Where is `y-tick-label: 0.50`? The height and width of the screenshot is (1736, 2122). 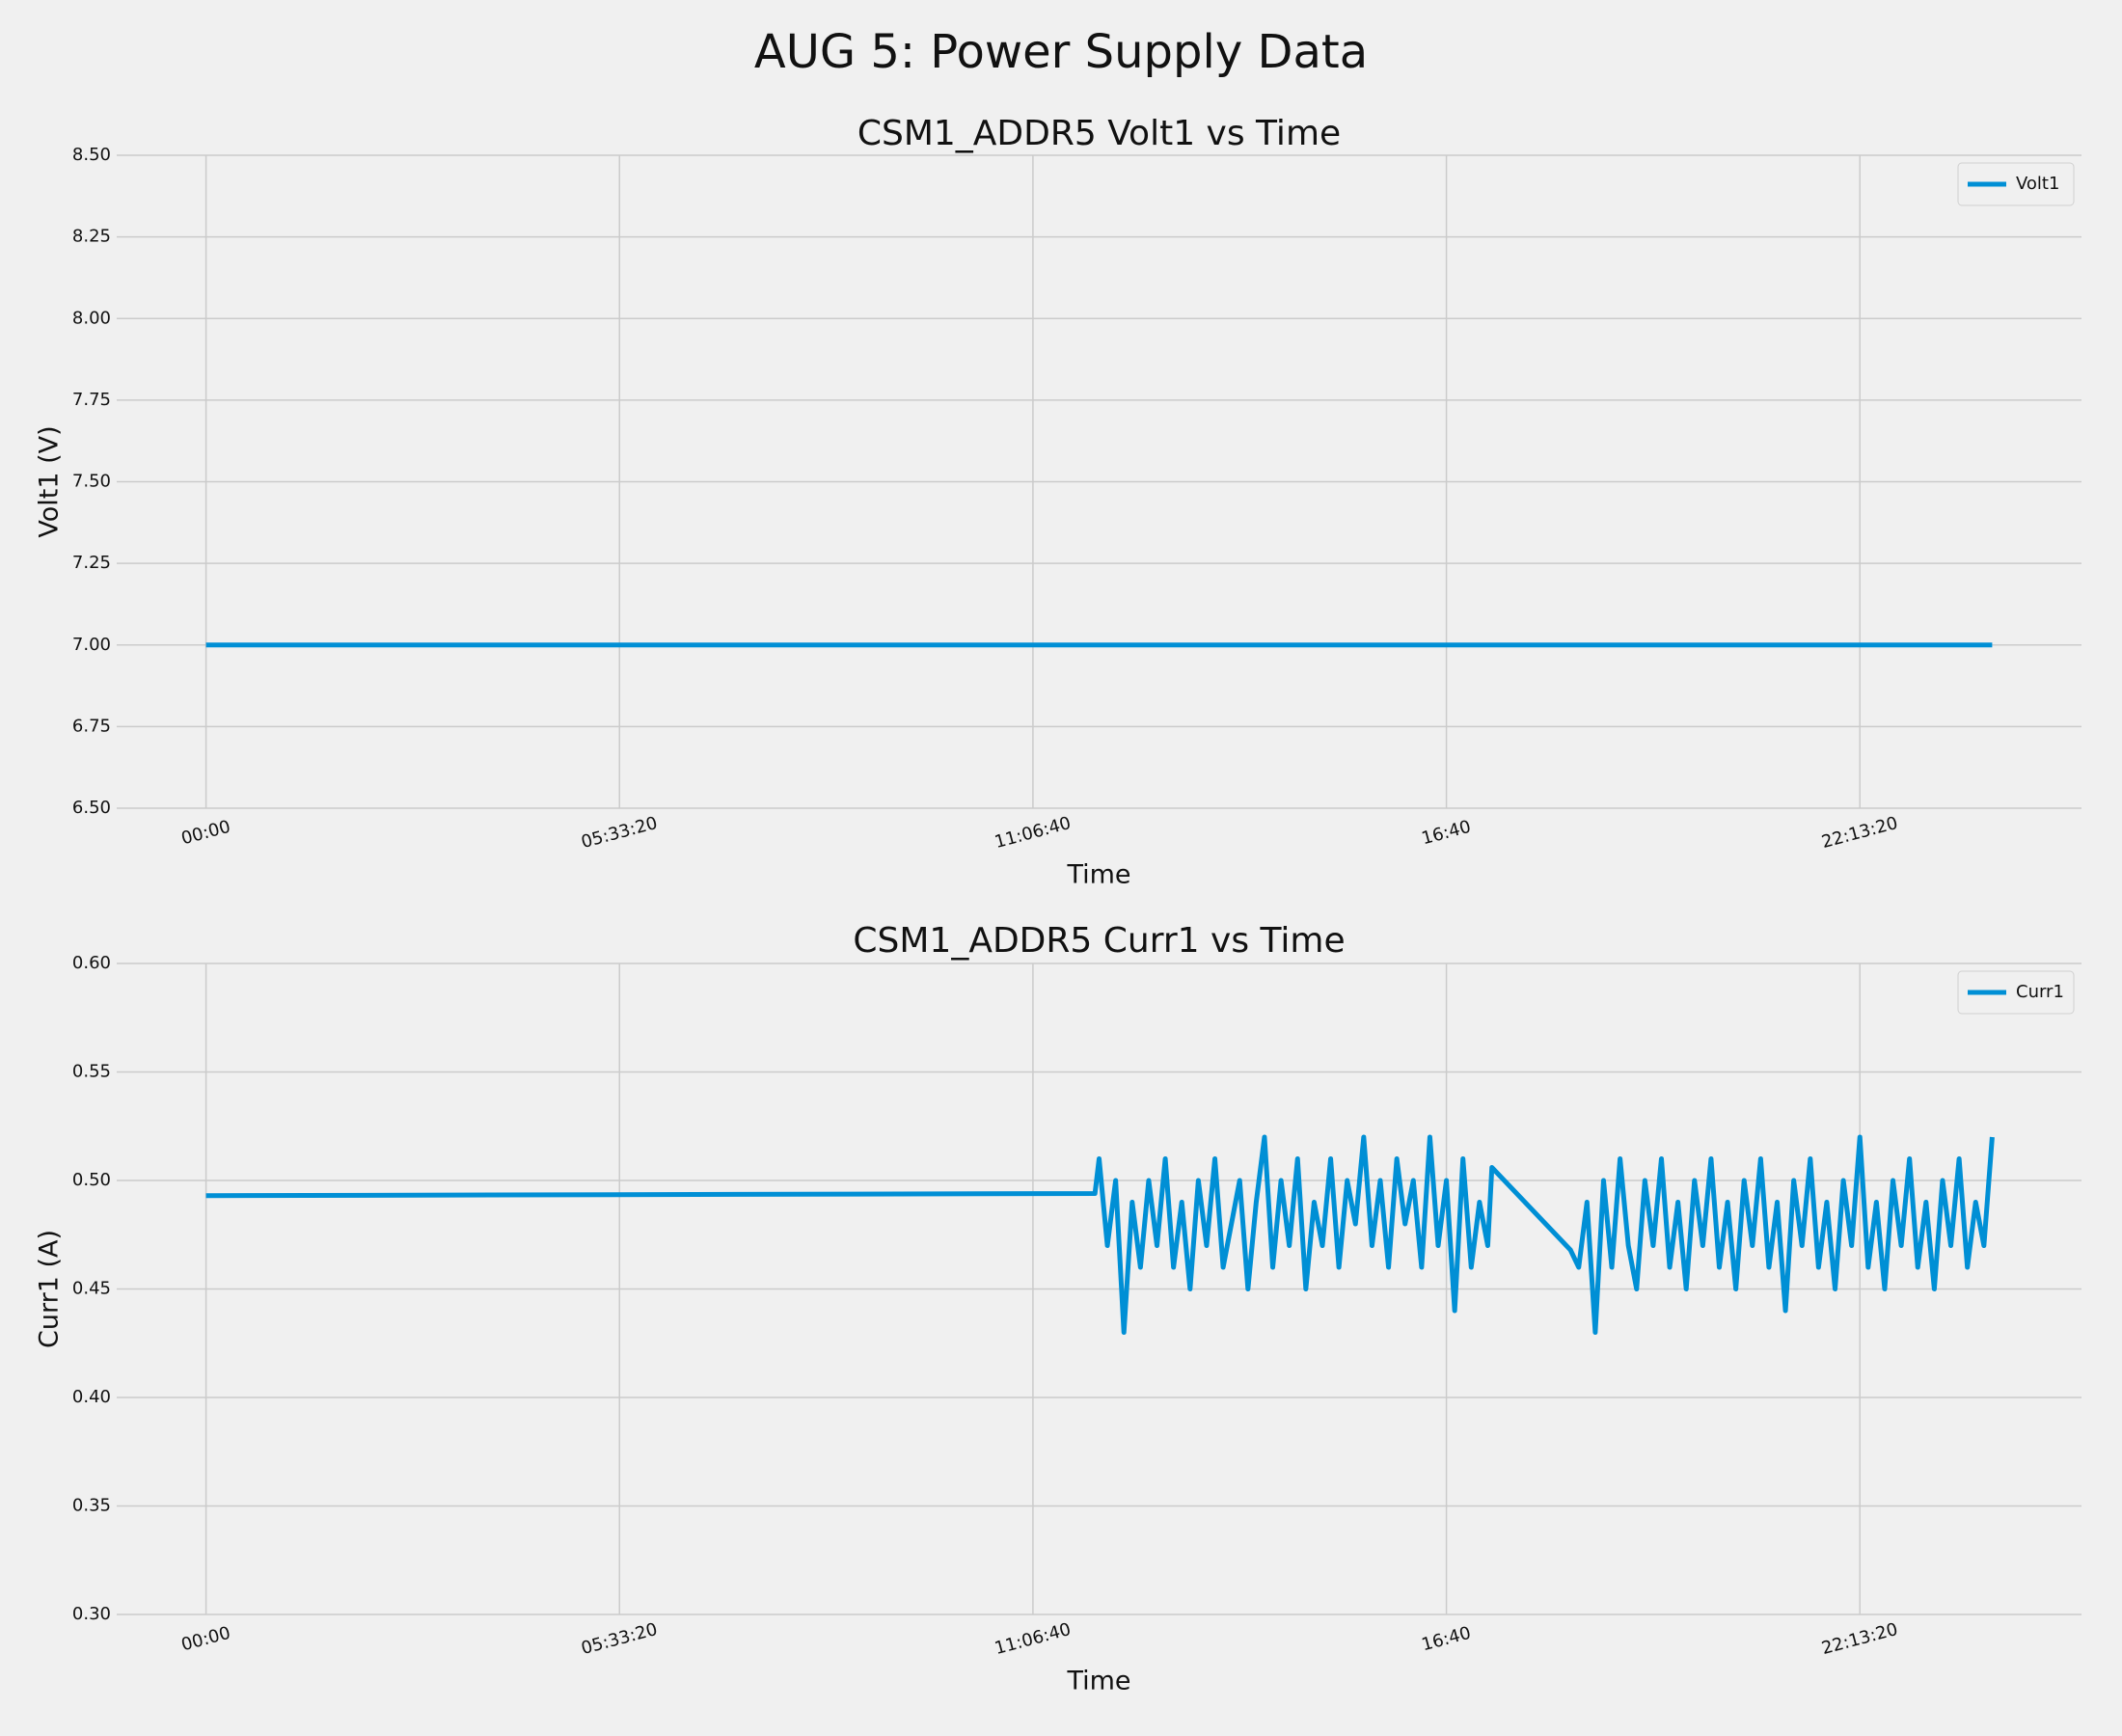 y-tick-label: 0.50 is located at coordinates (92, 1180).